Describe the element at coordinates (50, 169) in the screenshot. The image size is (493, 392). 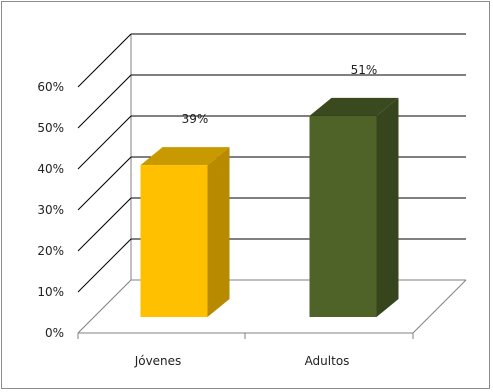
I see `y-tick-label: 40%` at that location.